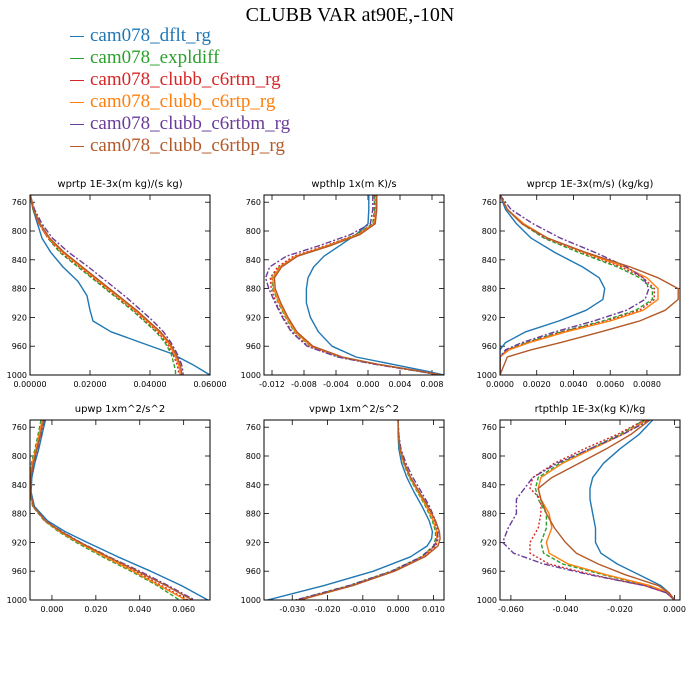  What do you see at coordinates (155, 57) in the screenshot?
I see `legend-label: cam078_expldiff` at bounding box center [155, 57].